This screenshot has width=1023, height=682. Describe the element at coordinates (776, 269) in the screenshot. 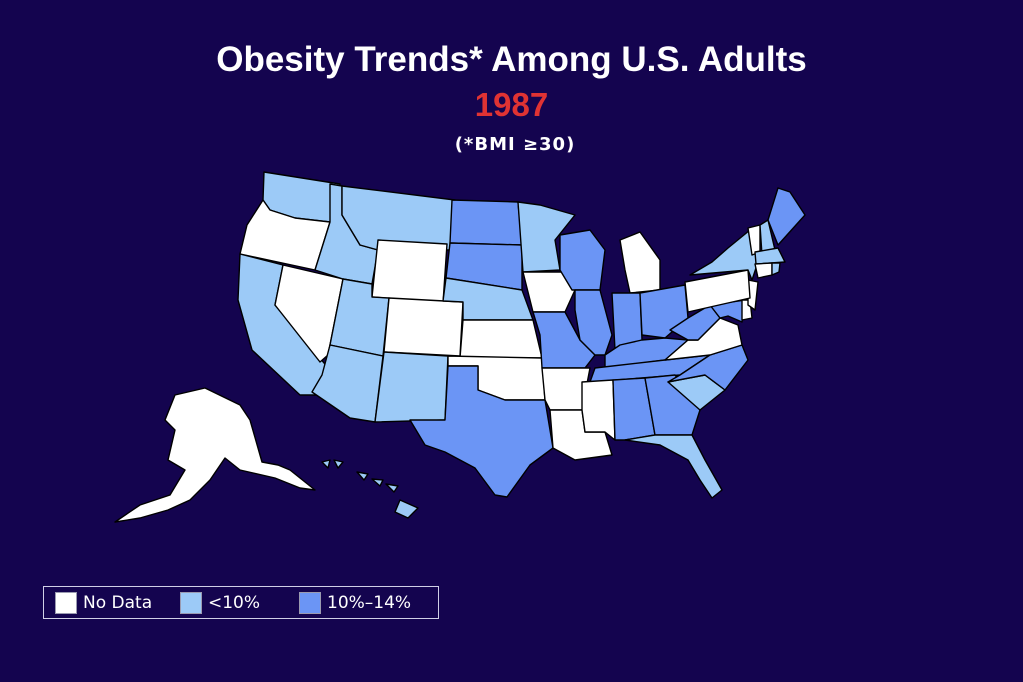

I see `state-ri` at that location.